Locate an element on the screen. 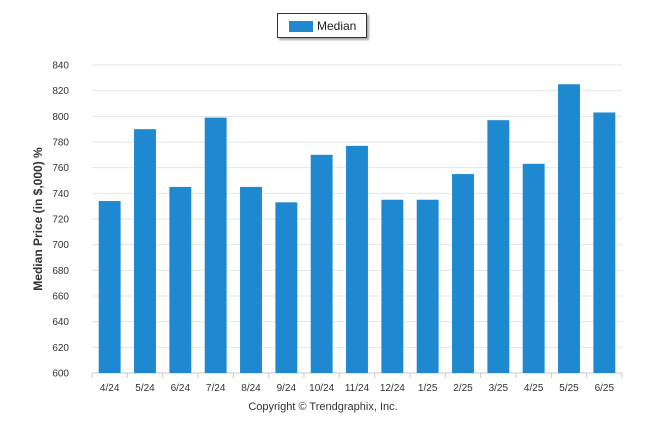 Image resolution: width=646 pixels, height=434 pixels. y-tick-label: 760 is located at coordinates (60, 168).